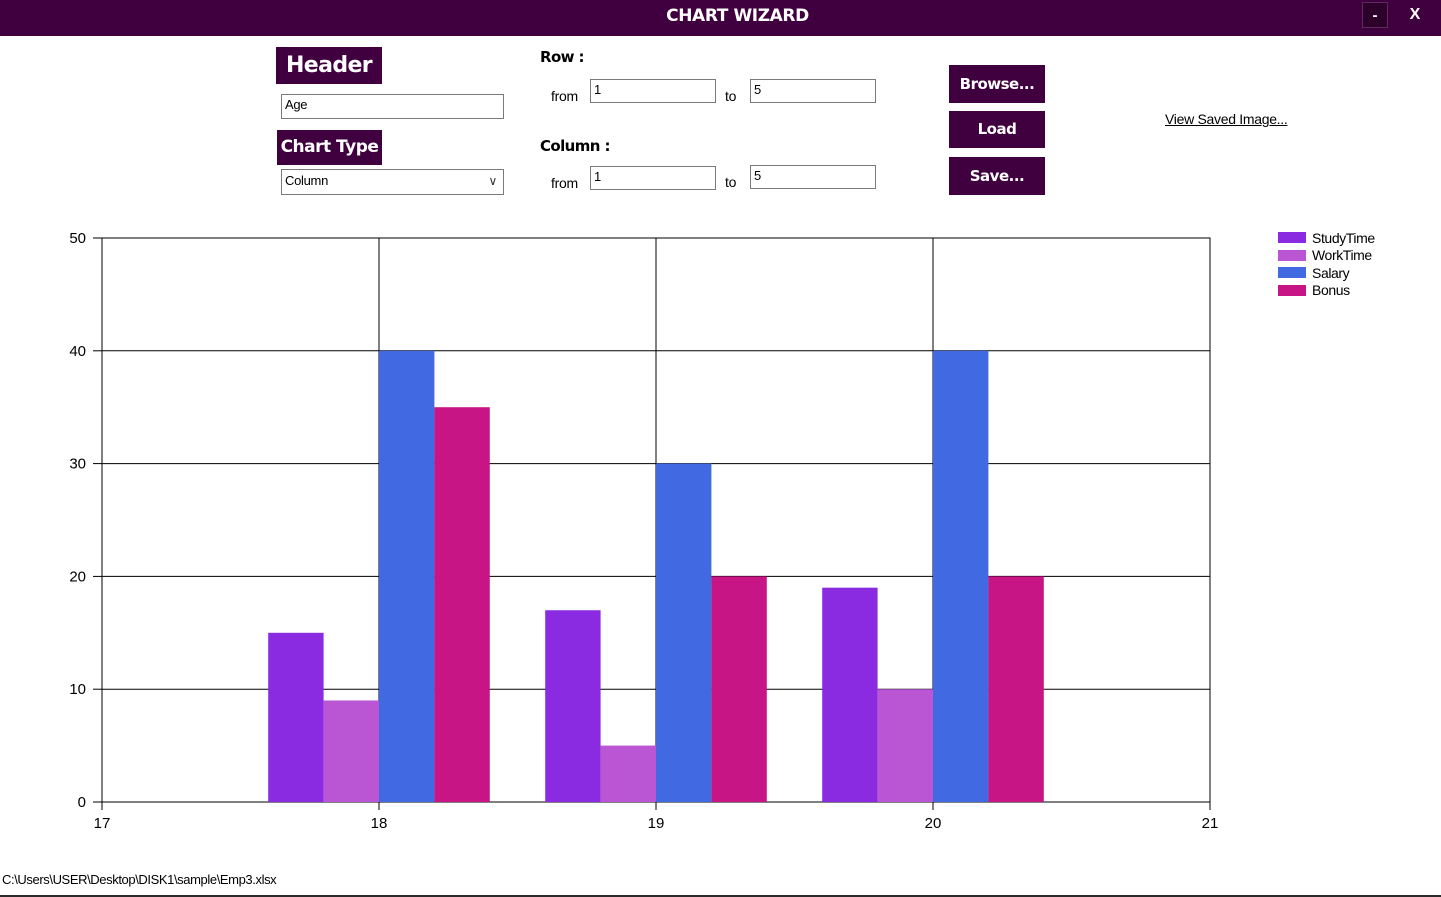  What do you see at coordinates (933, 823) in the screenshot?
I see `x-tick-label: 20` at bounding box center [933, 823].